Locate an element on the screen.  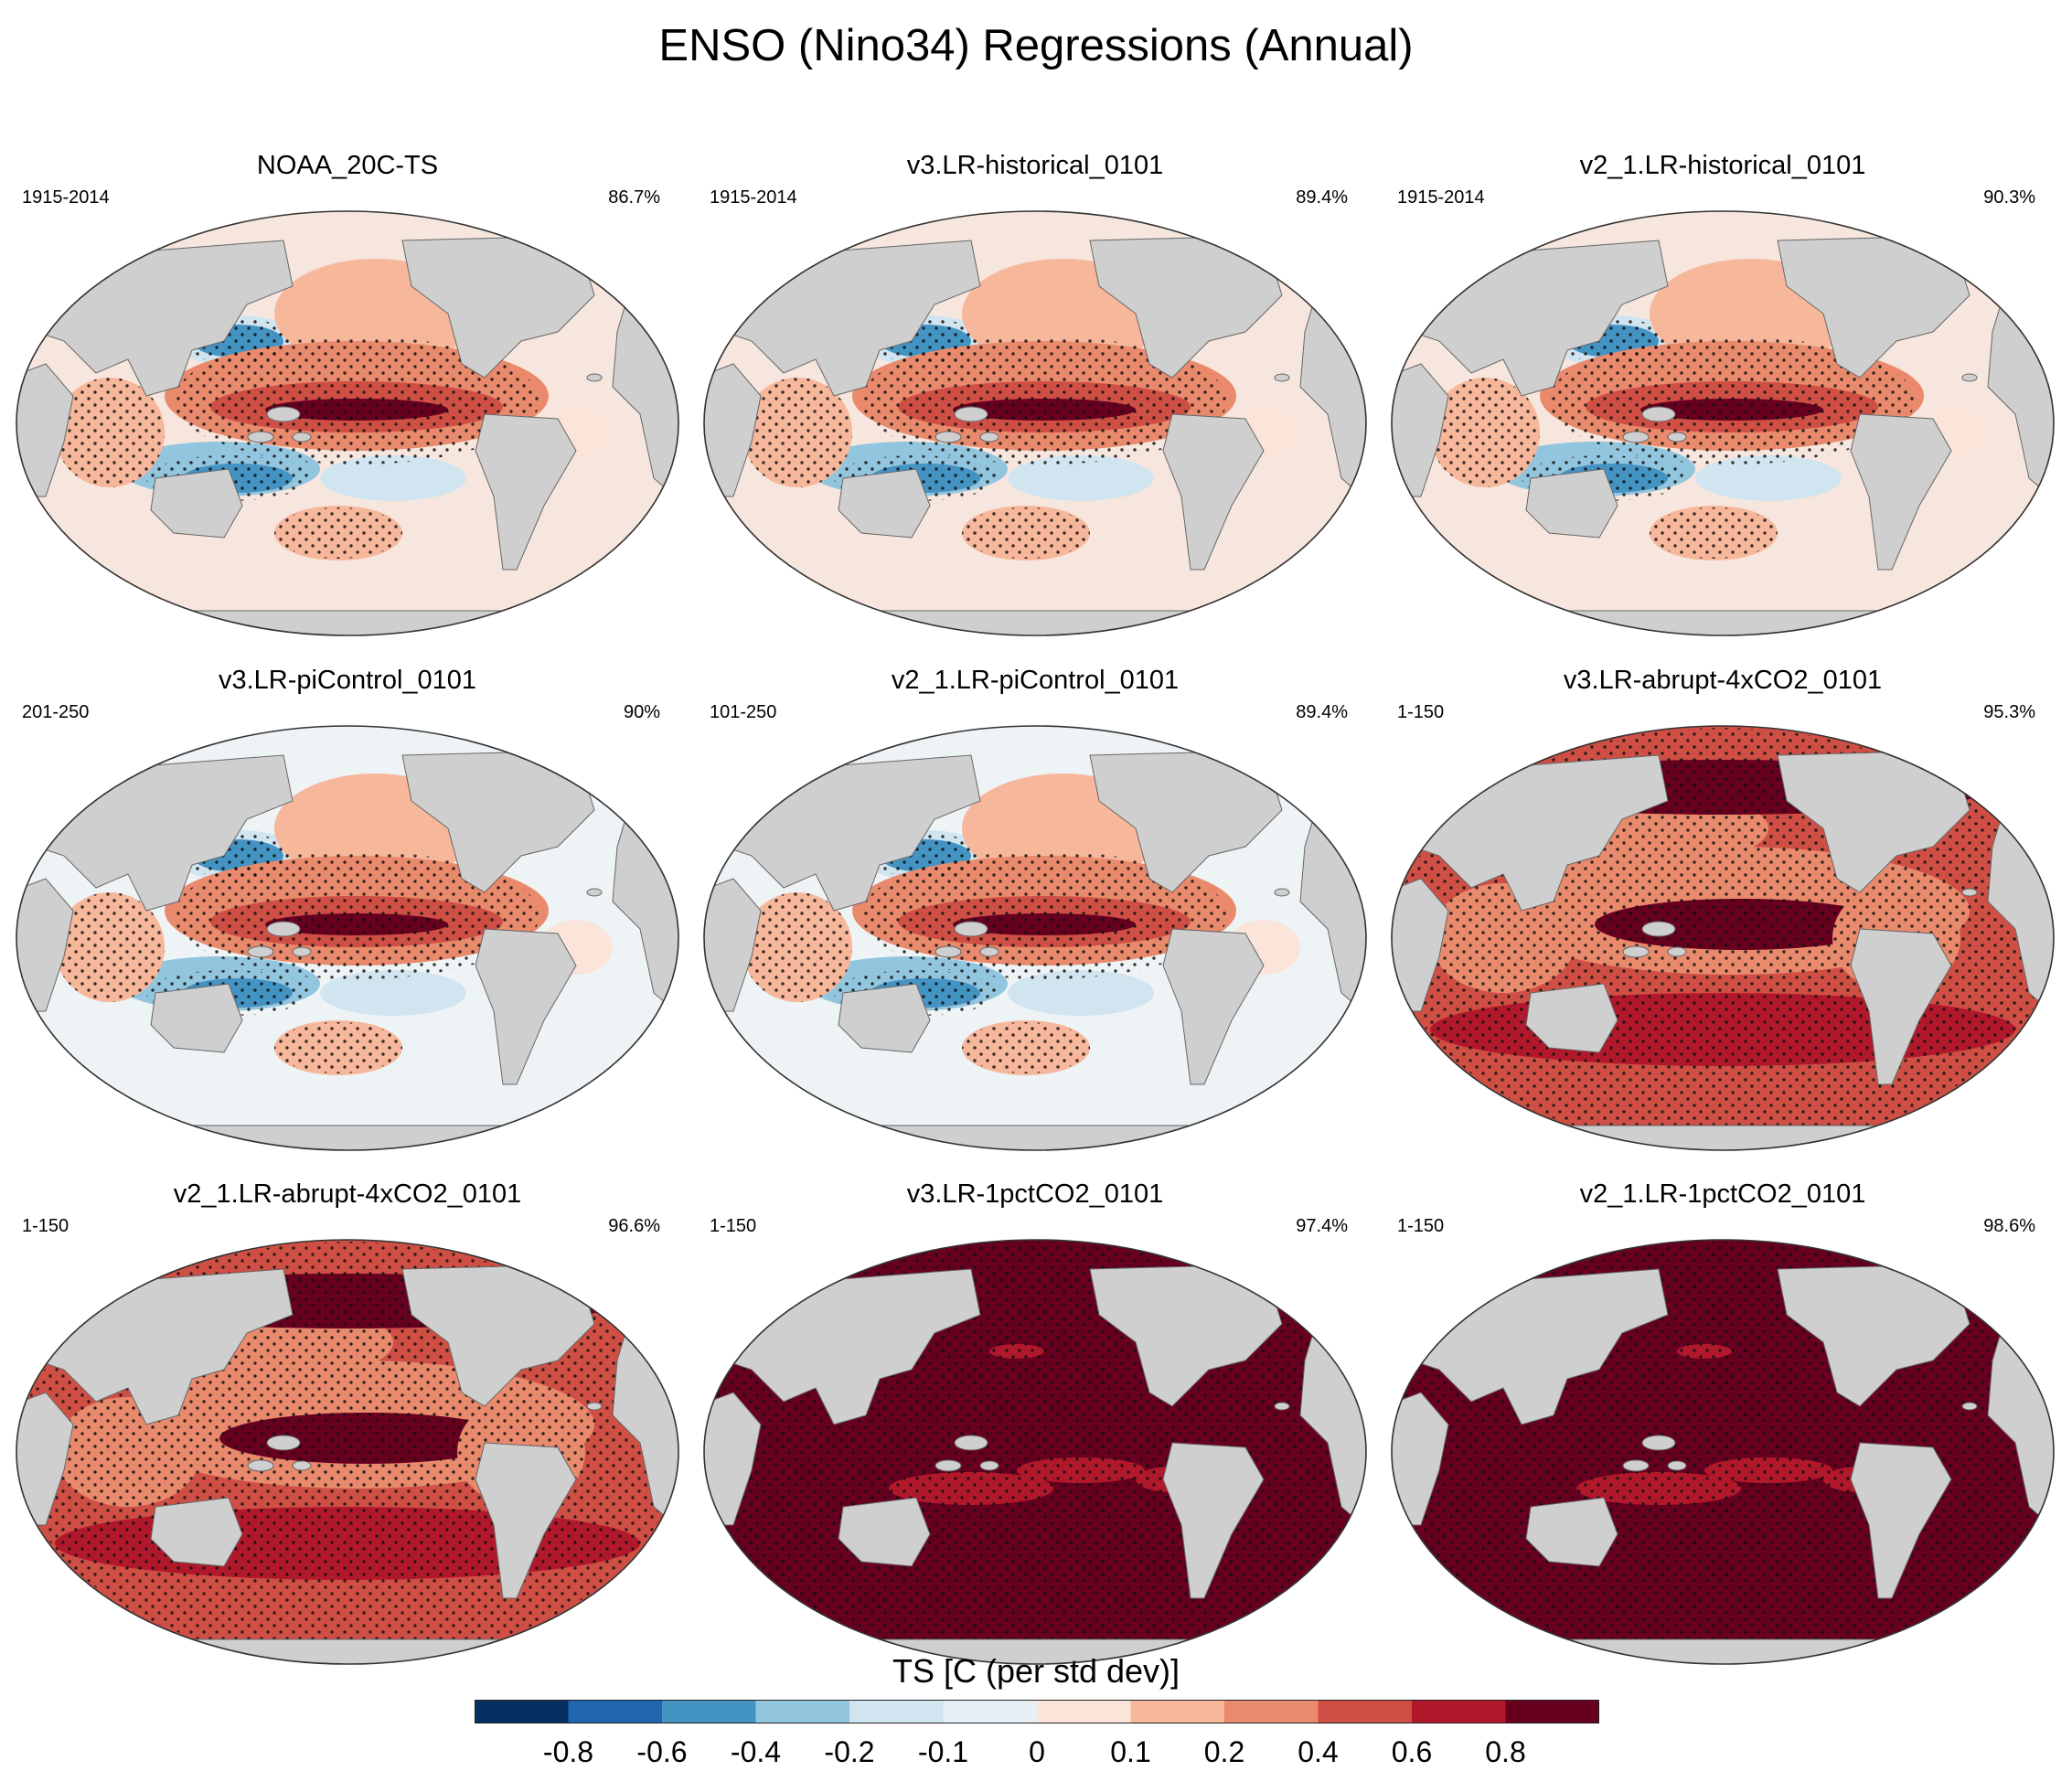
map-panel: v2_1.LR-1pctCO2_0101 1-150 98.6% is located at coordinates (1722, 1426).